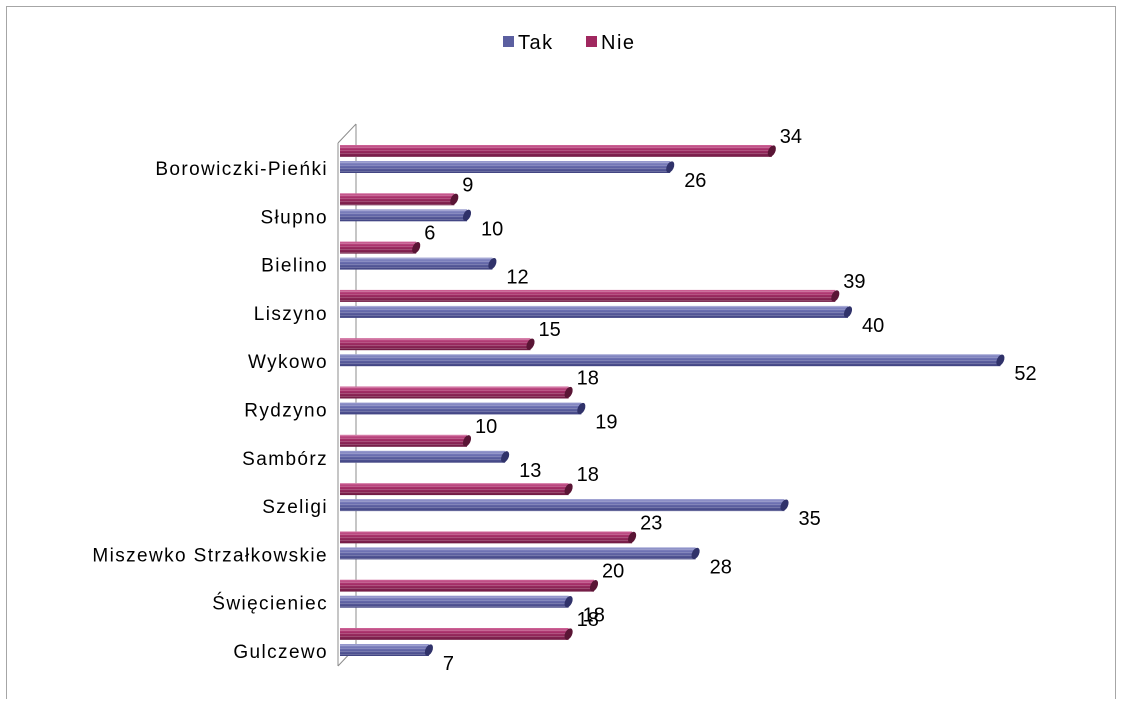  Describe the element at coordinates (295, 507) in the screenshot. I see `category-label: Szeligi` at that location.